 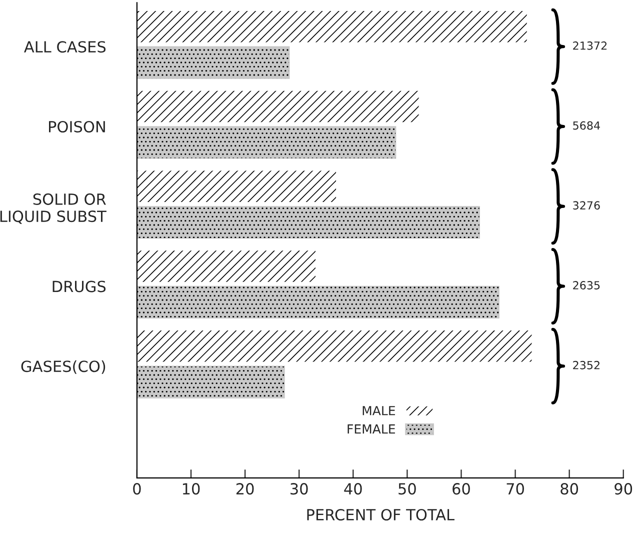 I want to click on y-tick-label: ALL CASES, so click(x=65, y=47).